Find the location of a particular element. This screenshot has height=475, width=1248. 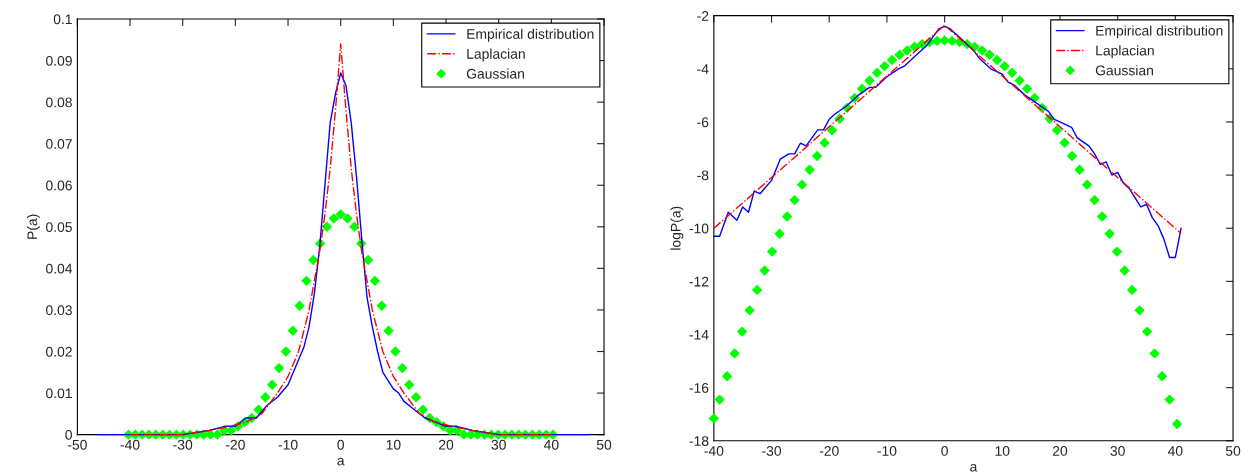

y-tick-label: 0.08 is located at coordinates (59, 102).